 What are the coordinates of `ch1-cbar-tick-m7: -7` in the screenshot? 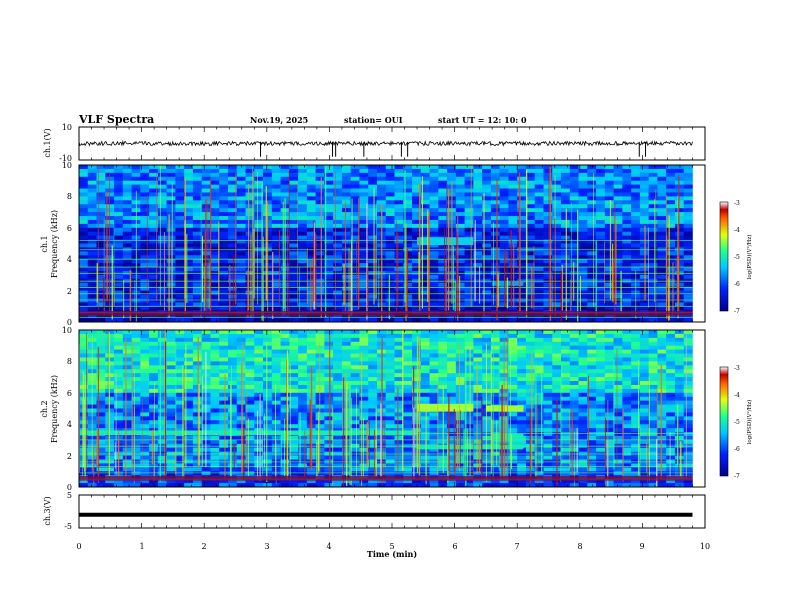 It's located at (737, 311).